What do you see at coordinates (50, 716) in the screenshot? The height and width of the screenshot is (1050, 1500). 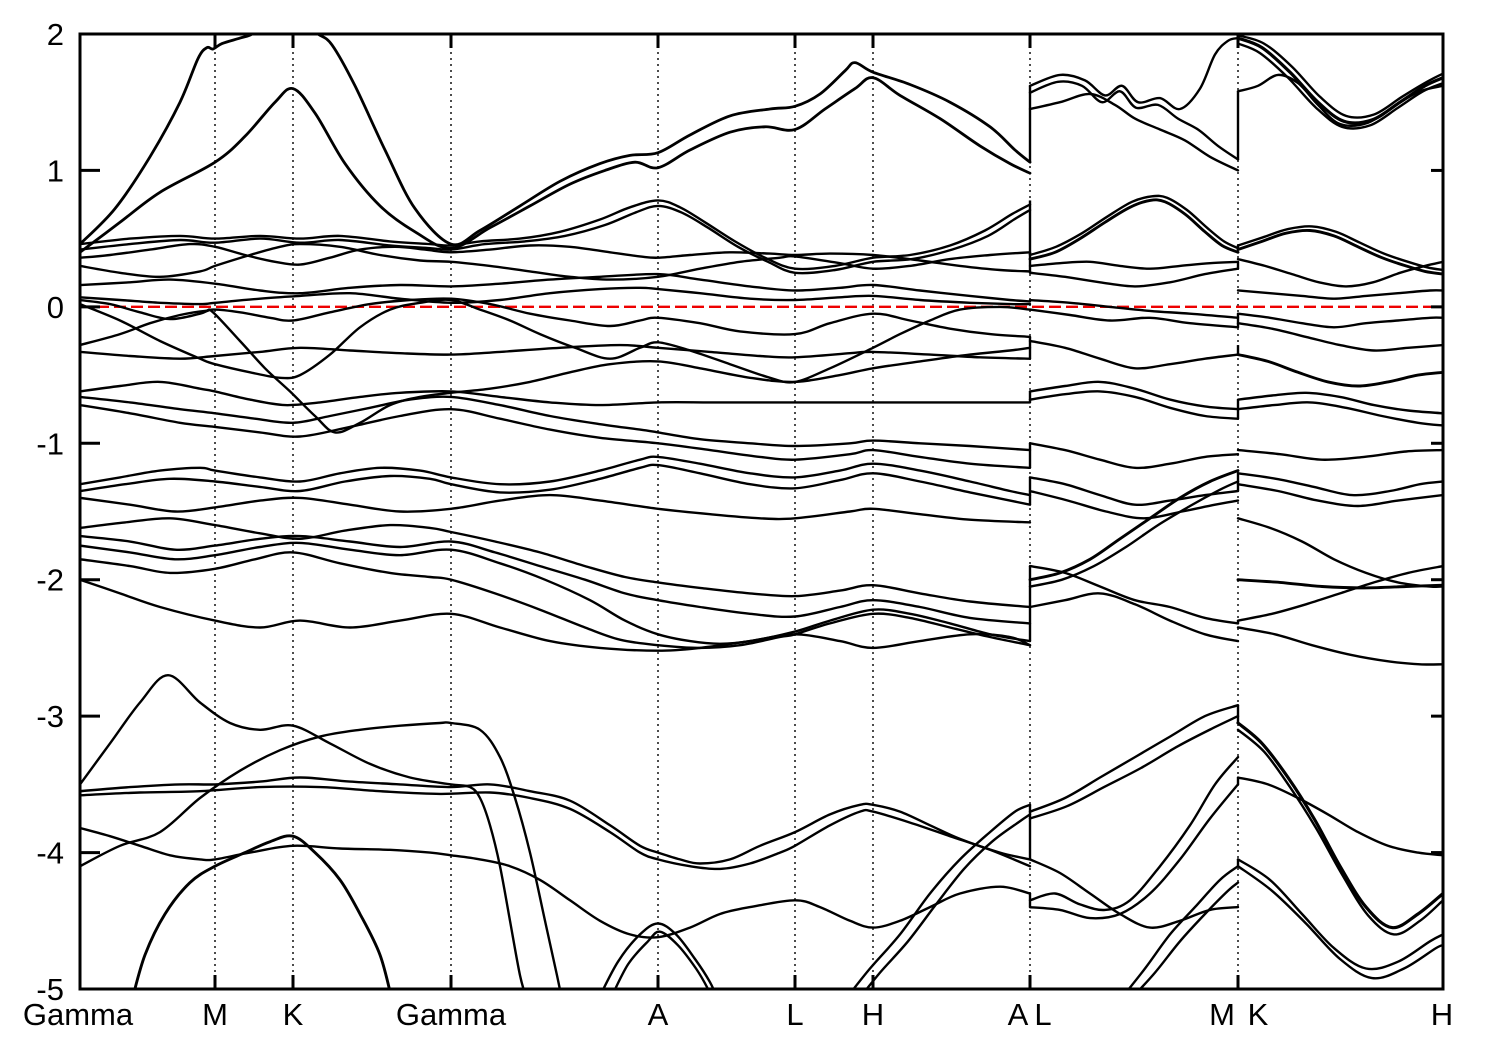 I see `y-tick-label: -3` at bounding box center [50, 716].